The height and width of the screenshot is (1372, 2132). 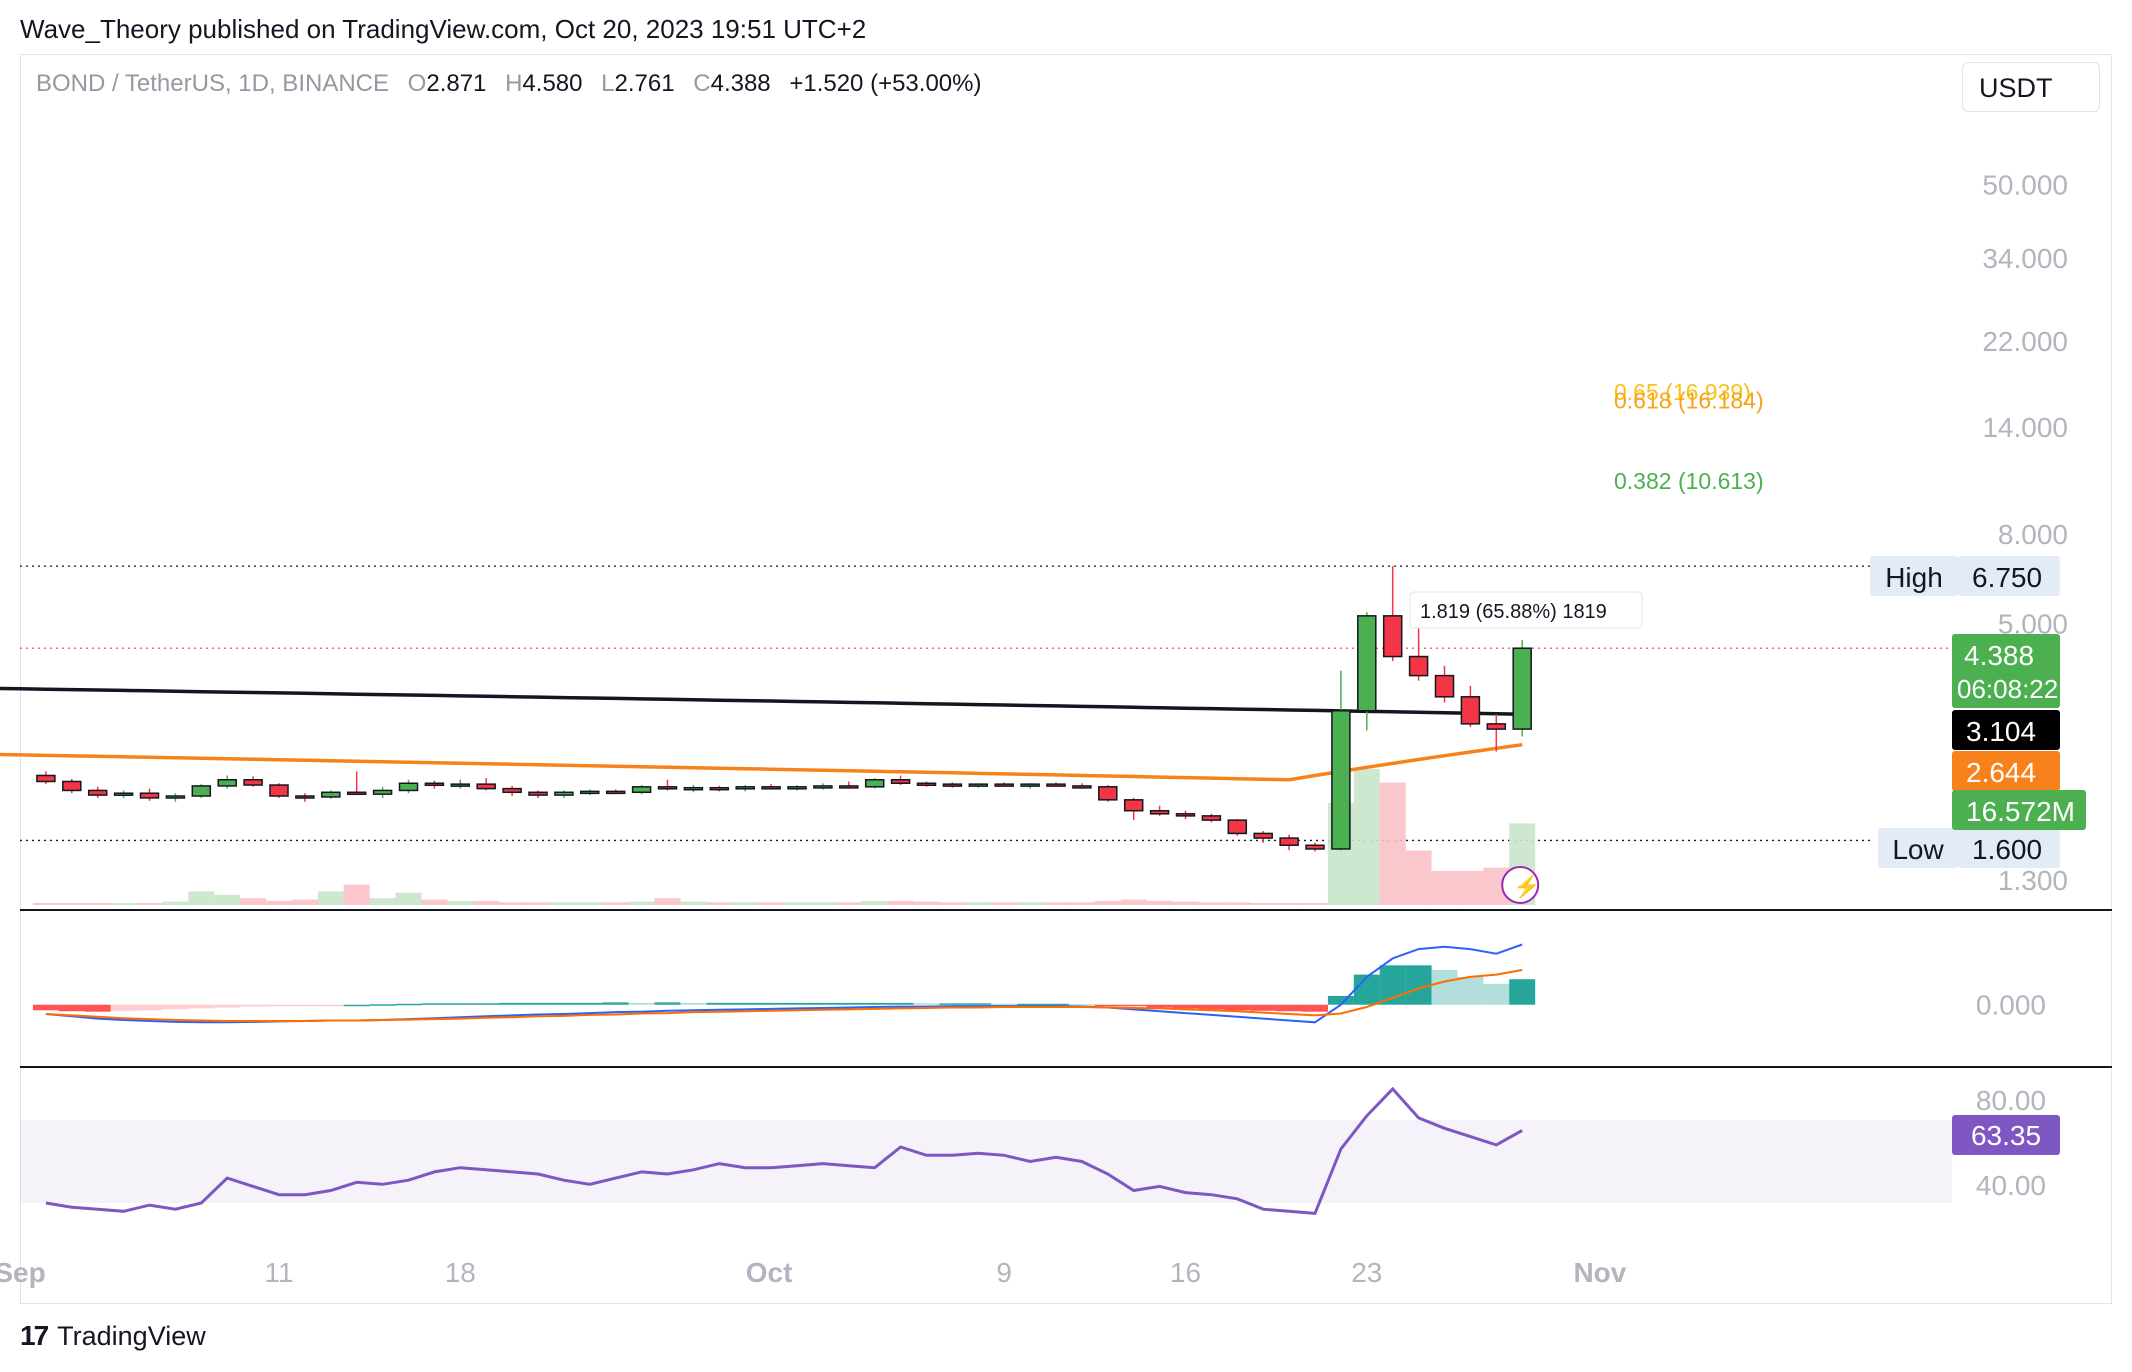 I want to click on rsi-lower-label: 40.00, so click(x=2011, y=1185).